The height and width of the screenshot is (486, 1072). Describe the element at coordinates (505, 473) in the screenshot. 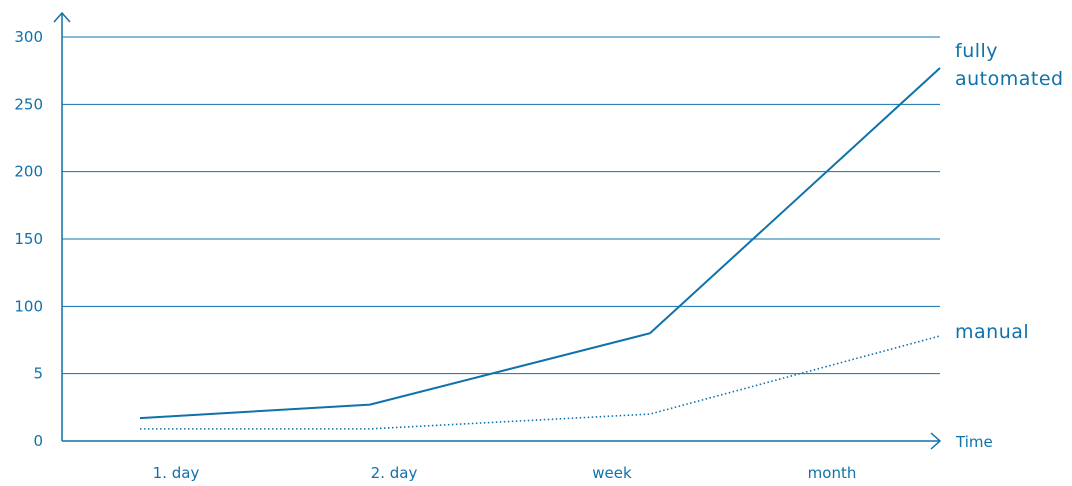

I see `x-tick-labels: 1. day 2. day week month` at that location.